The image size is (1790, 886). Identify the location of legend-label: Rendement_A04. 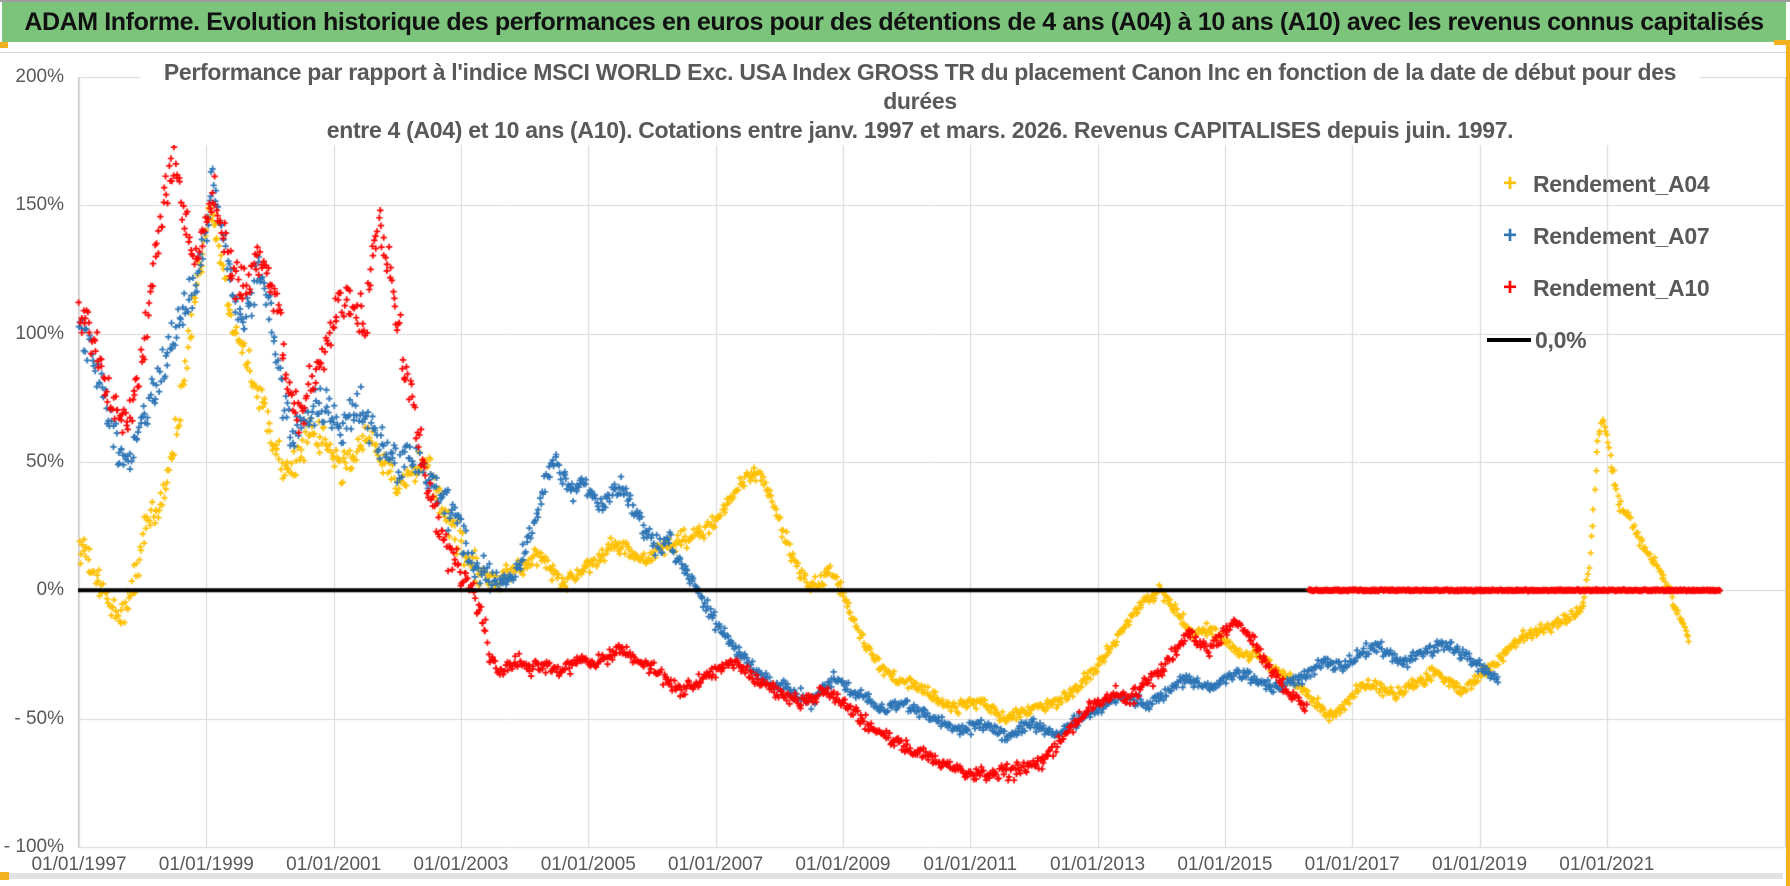
(1621, 183).